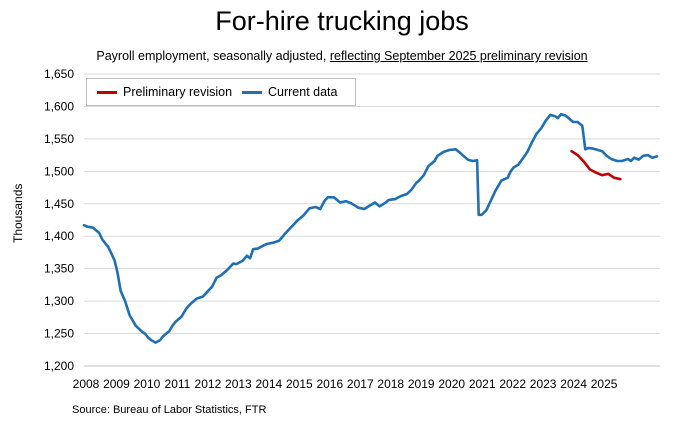 This screenshot has height=422, width=684. Describe the element at coordinates (59, 171) in the screenshot. I see `y-tick-label: 1,500` at that location.